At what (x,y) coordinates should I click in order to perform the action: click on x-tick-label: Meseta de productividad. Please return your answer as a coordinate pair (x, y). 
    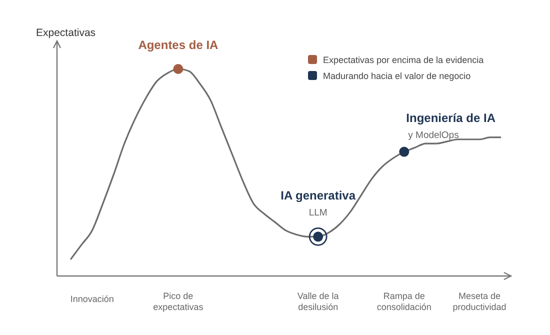
    Looking at the image, I should click on (479, 301).